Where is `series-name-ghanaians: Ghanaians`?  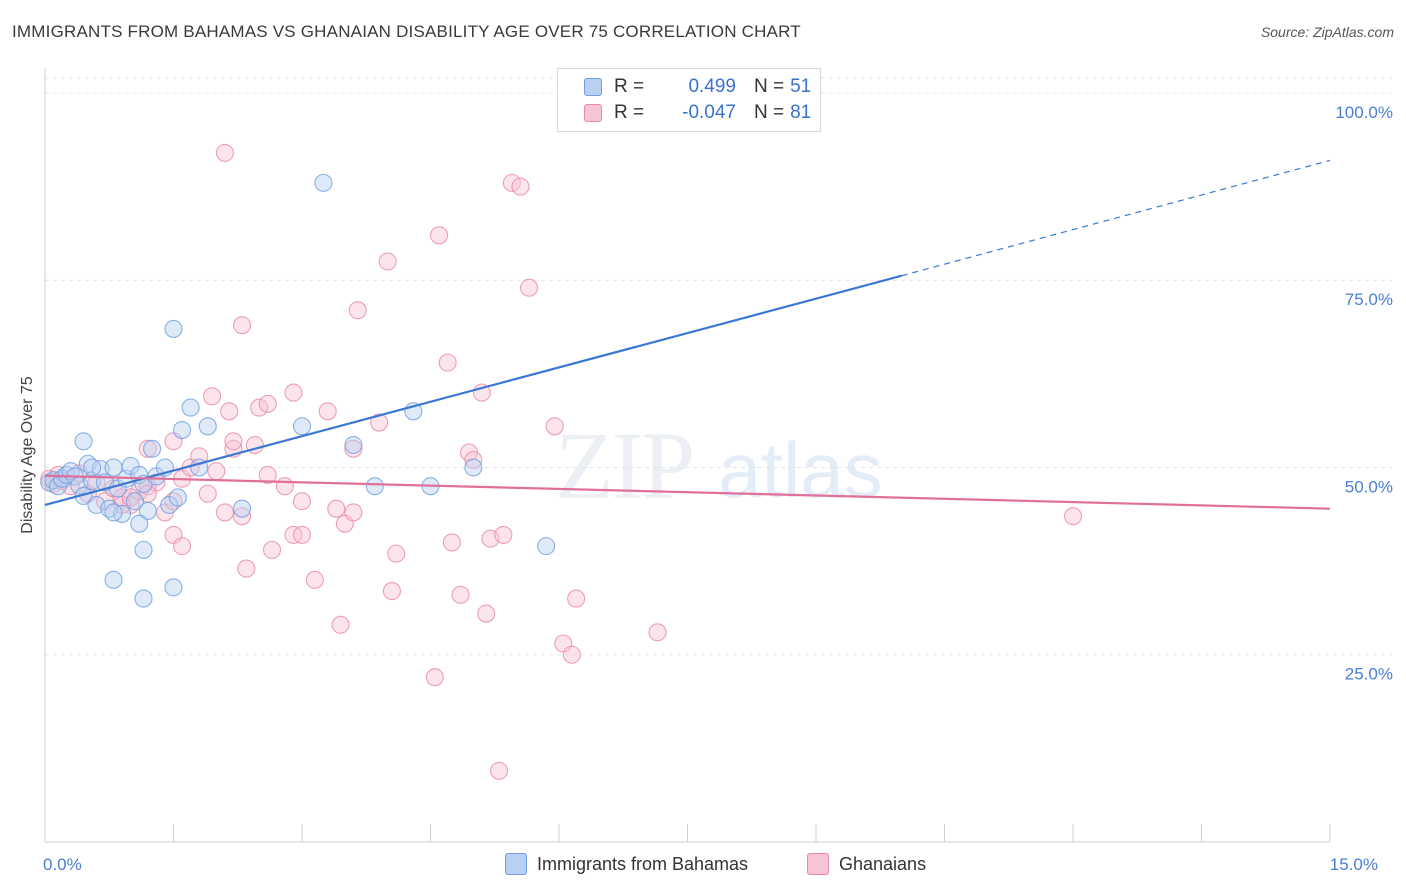 series-name-ghanaians: Ghanaians is located at coordinates (883, 863).